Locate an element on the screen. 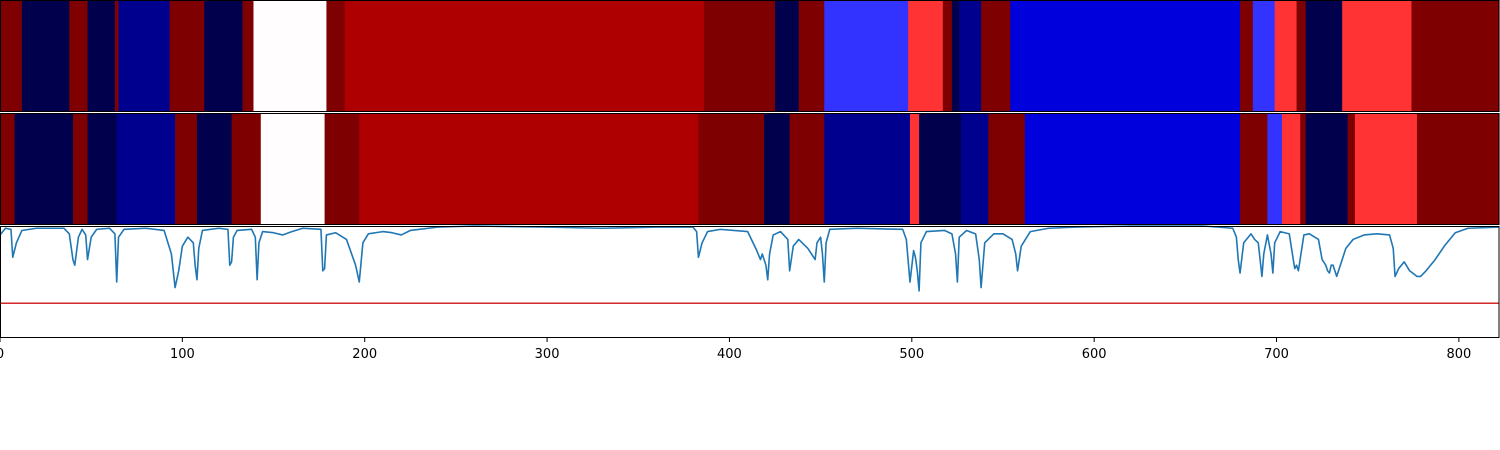 The image size is (1500, 450). x-tick-label-4: 300 is located at coordinates (547, 354).